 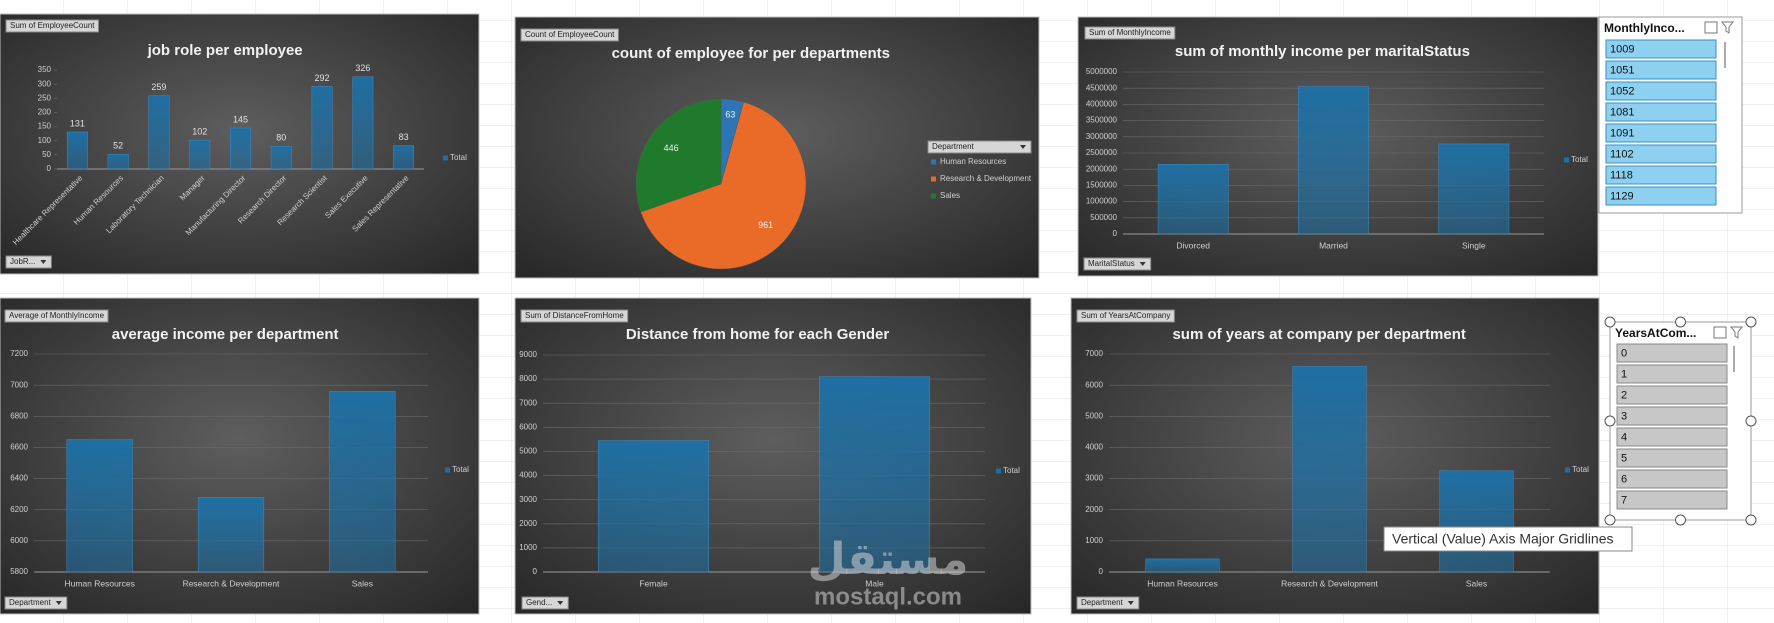 I want to click on y-tick-label: 6400, so click(x=19, y=478).